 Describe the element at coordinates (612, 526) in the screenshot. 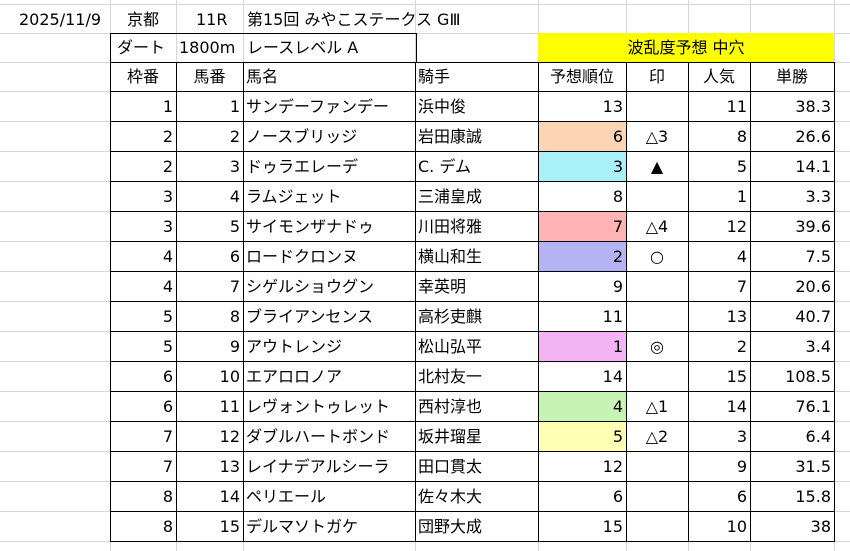

I see `predicted-rank-cell: 15` at that location.